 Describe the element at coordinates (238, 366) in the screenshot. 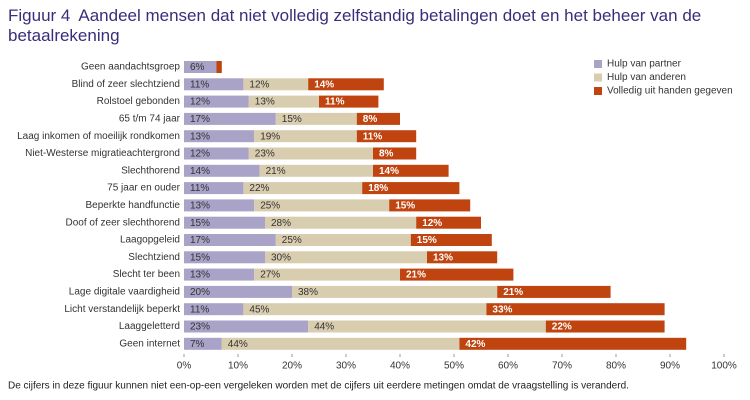

I see `x-tick-label: 10%` at that location.